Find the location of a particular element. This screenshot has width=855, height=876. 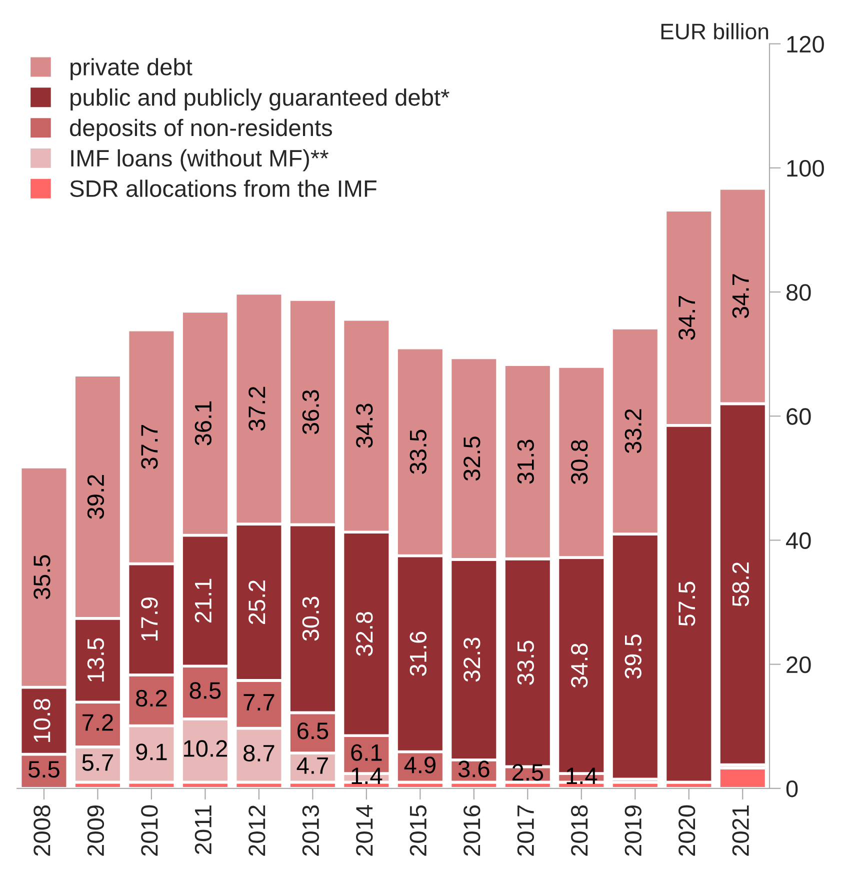

data-label: 30.8 is located at coordinates (579, 462).